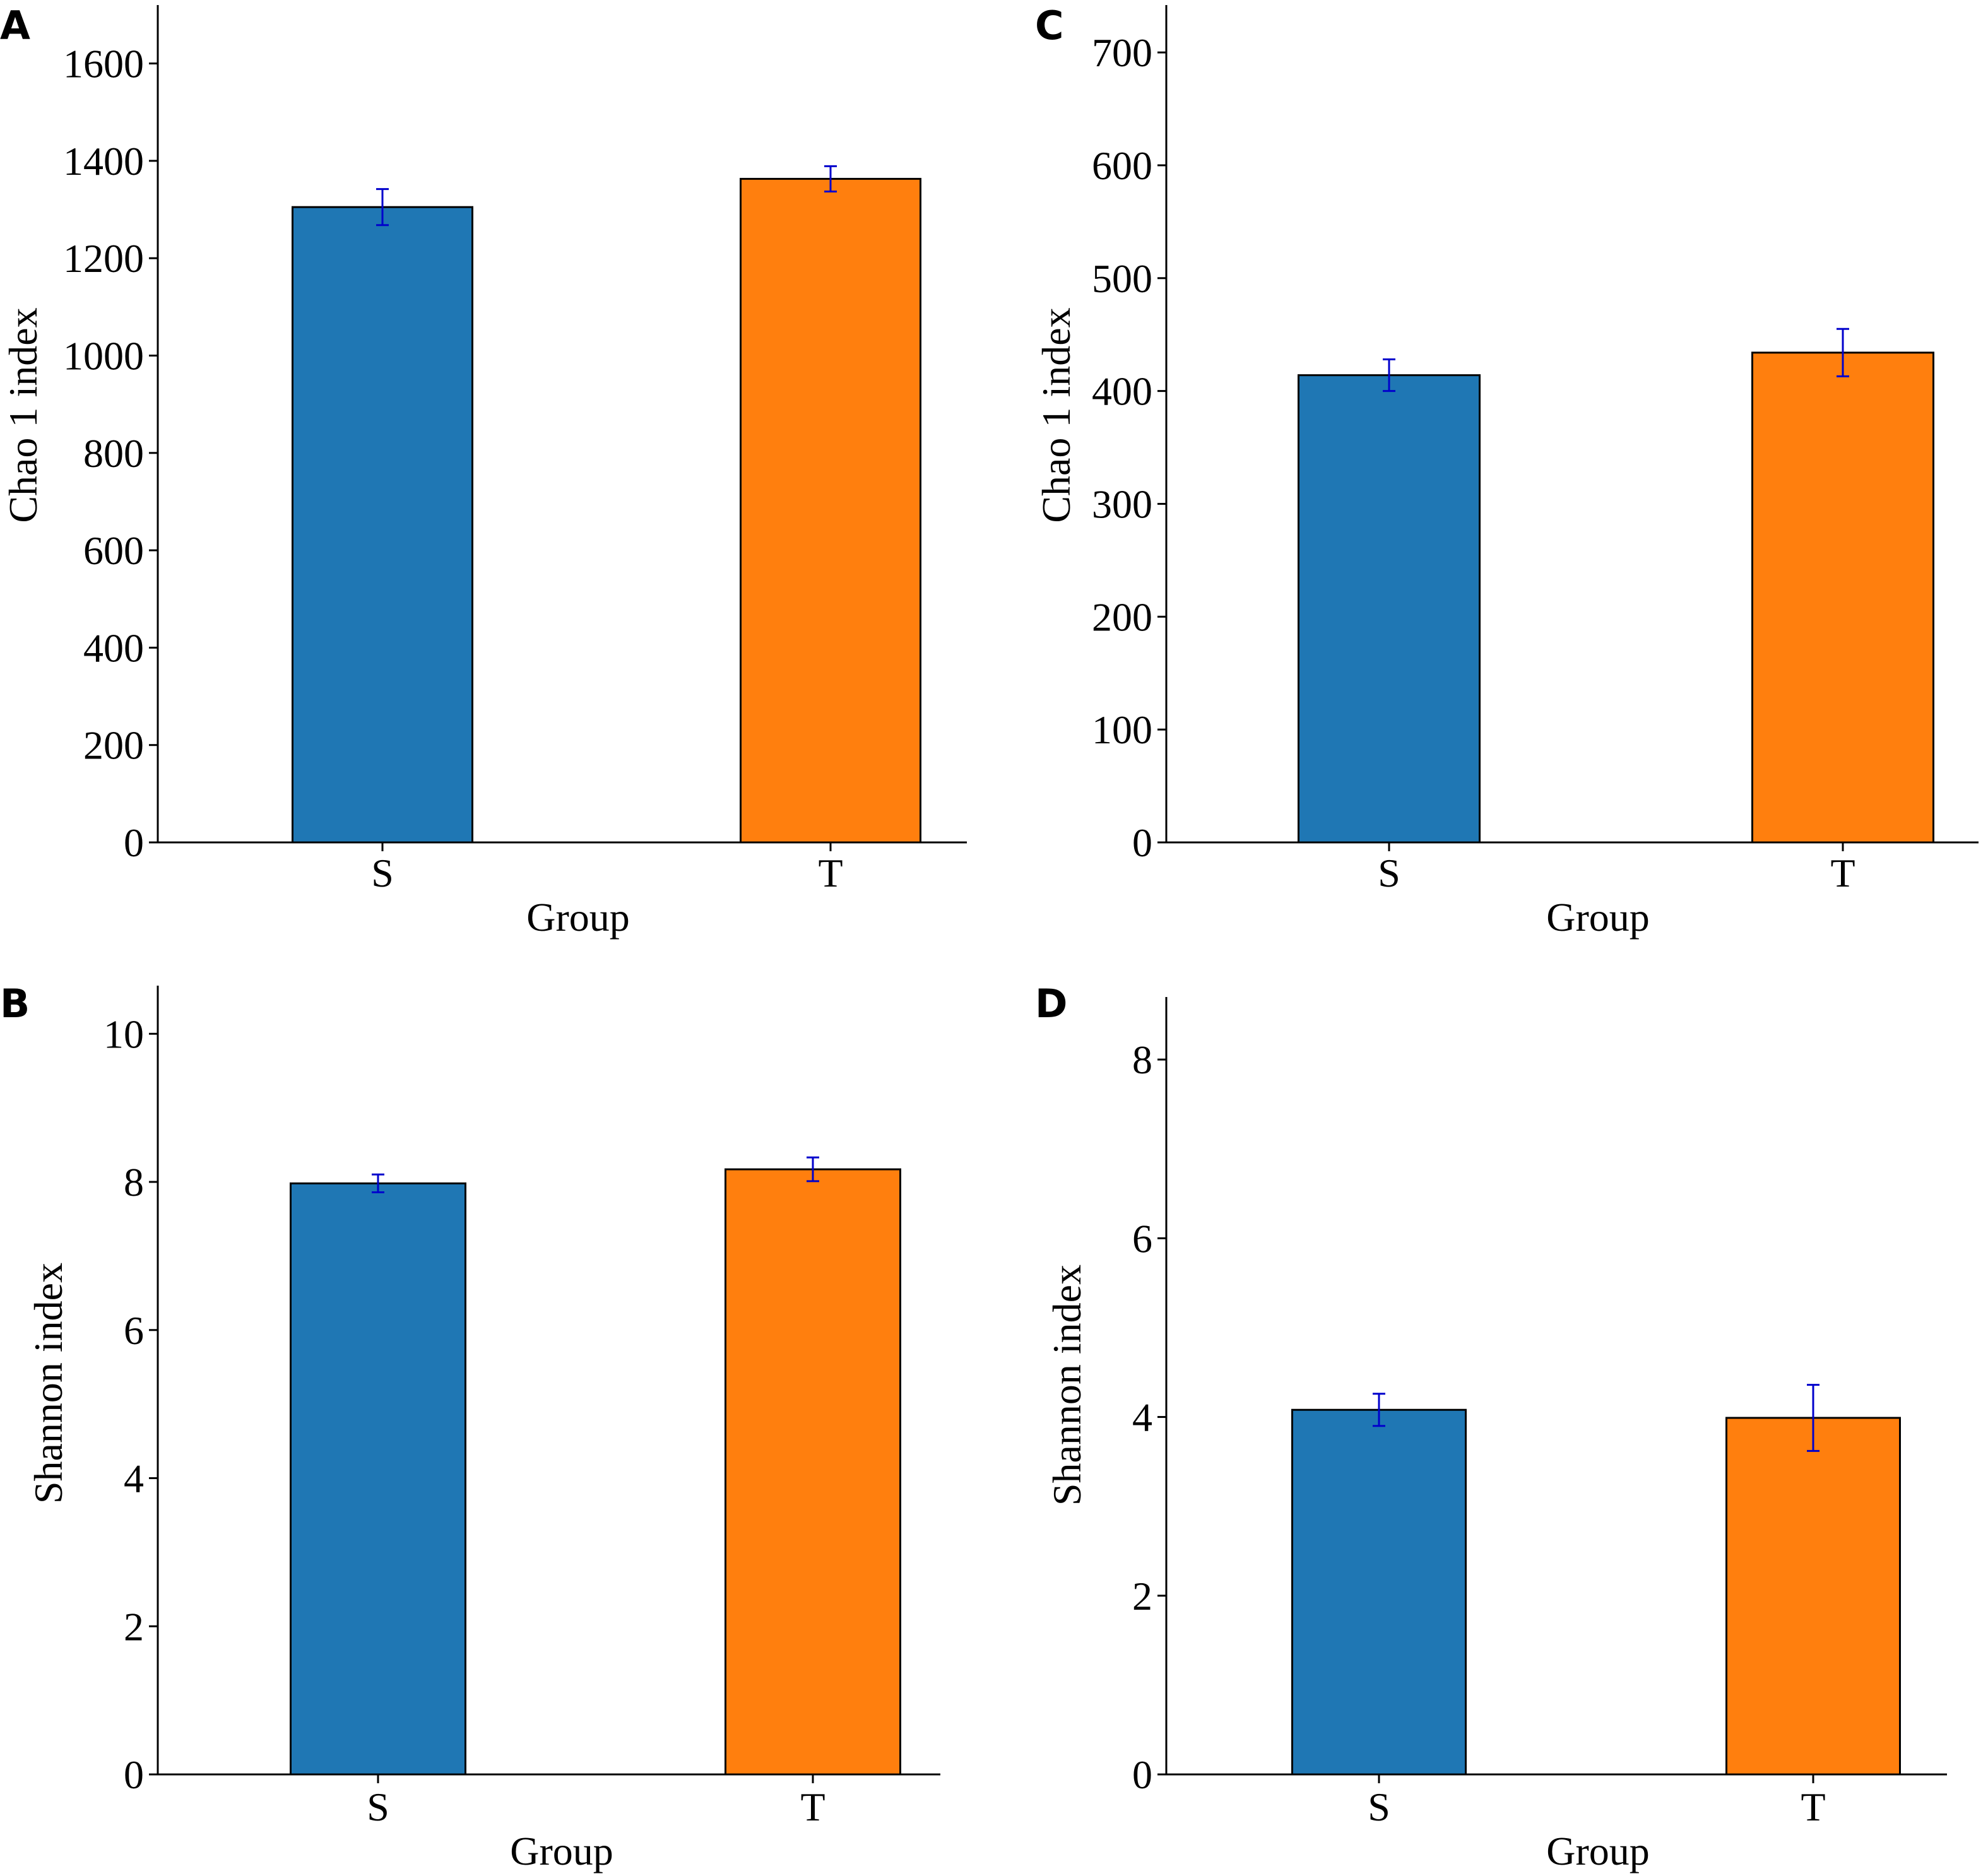 Image resolution: width=1988 pixels, height=1876 pixels. Describe the element at coordinates (1056, 415) in the screenshot. I see `y-axis-title-c: Chao 1 index` at that location.